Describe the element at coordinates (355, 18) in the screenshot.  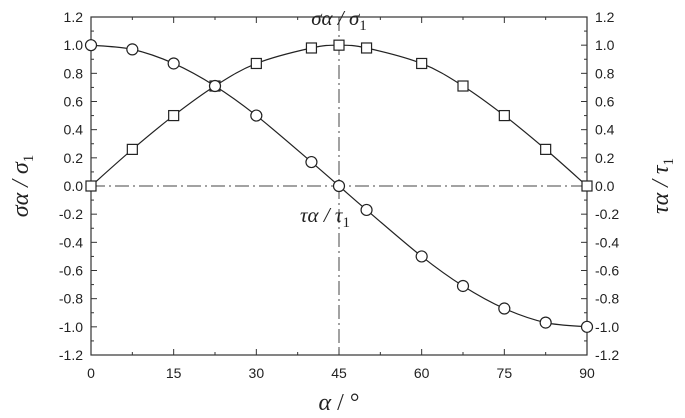
I see `sigma-annotation-denominator: σ` at that location.